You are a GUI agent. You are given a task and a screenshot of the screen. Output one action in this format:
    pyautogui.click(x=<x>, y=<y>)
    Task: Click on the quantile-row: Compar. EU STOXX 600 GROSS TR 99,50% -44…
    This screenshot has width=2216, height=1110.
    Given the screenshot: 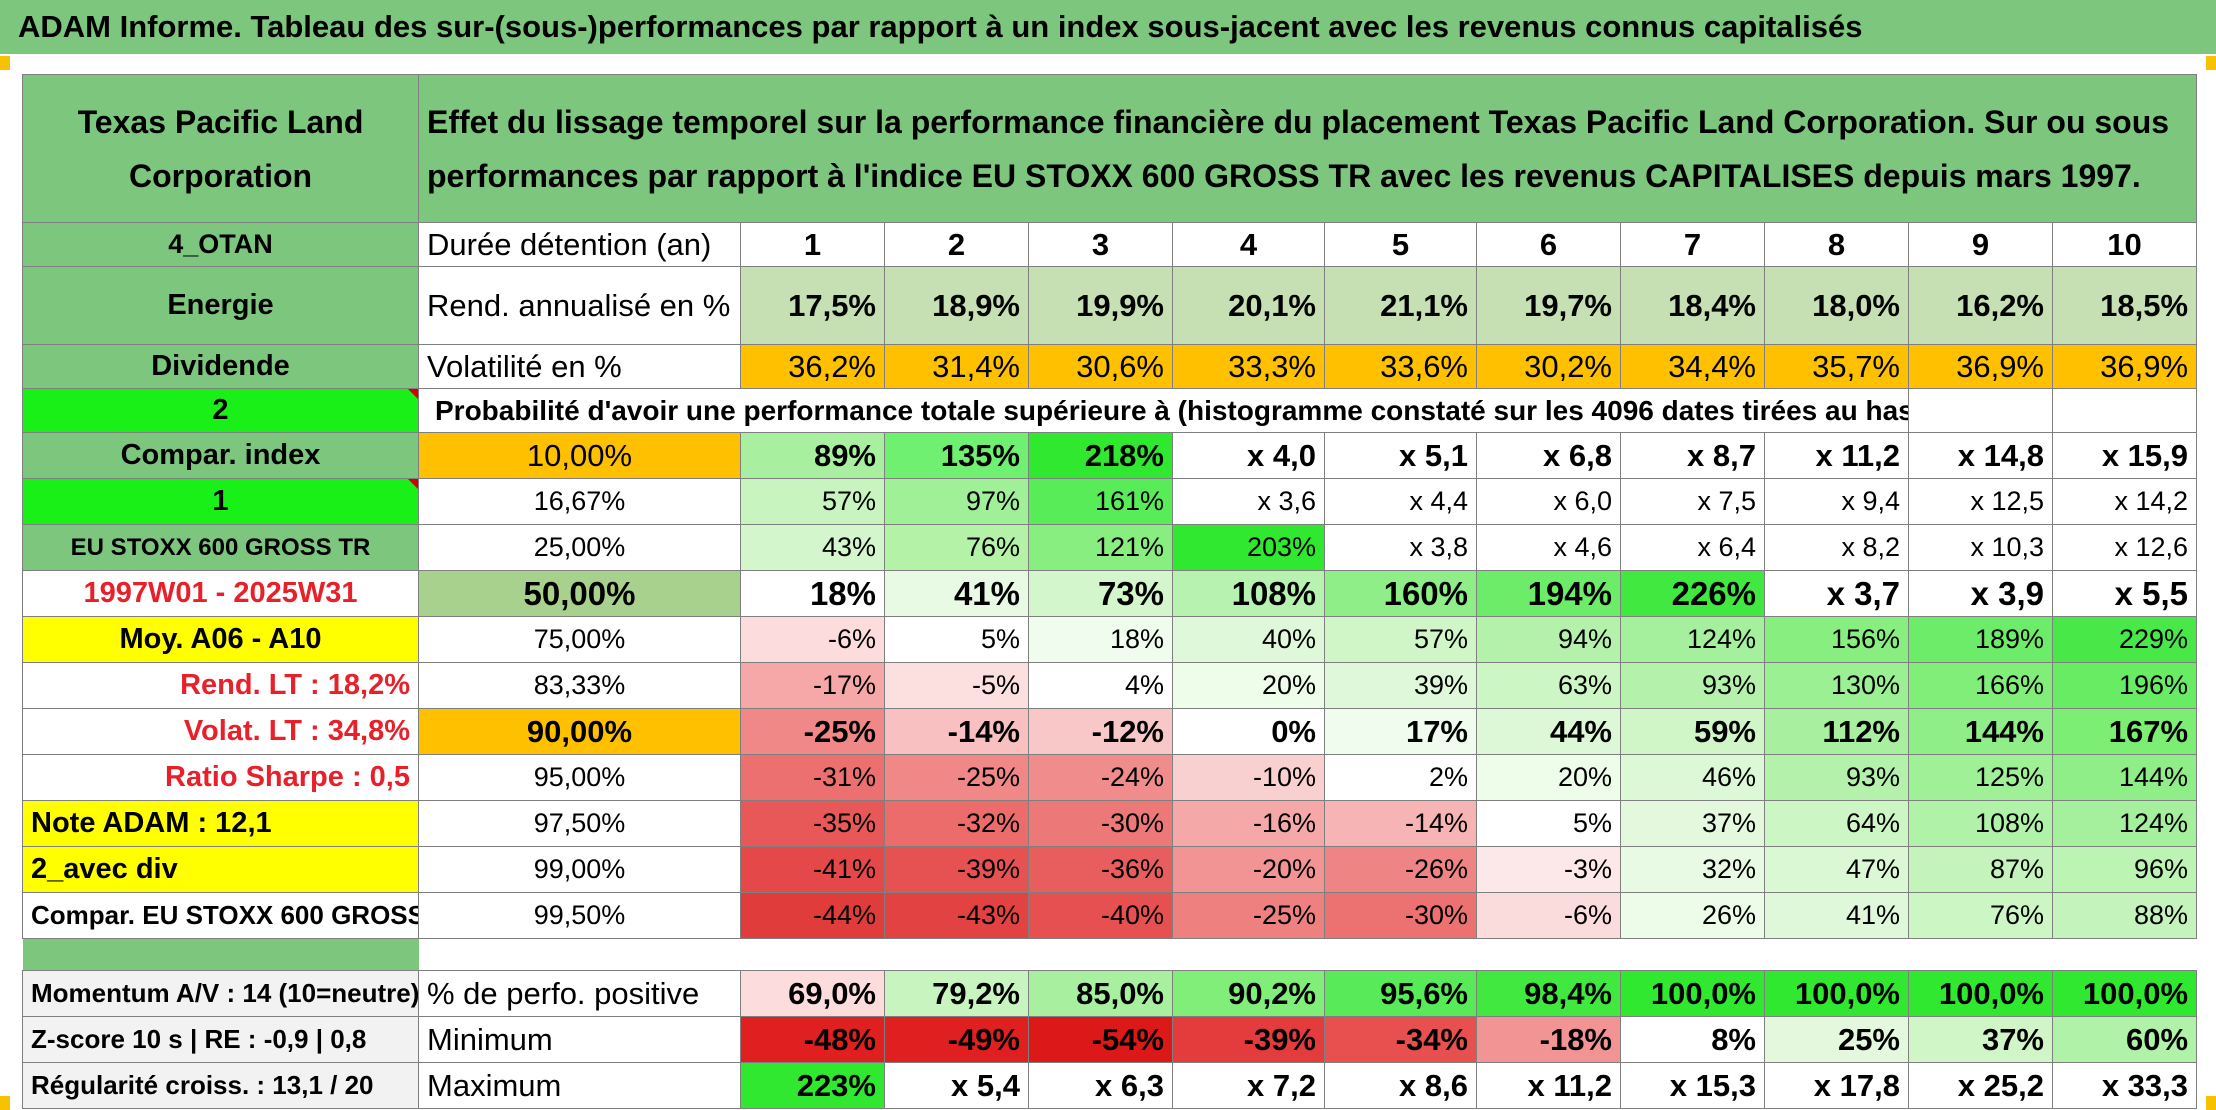 What is the action you would take?
    pyautogui.click(x=1110, y=915)
    